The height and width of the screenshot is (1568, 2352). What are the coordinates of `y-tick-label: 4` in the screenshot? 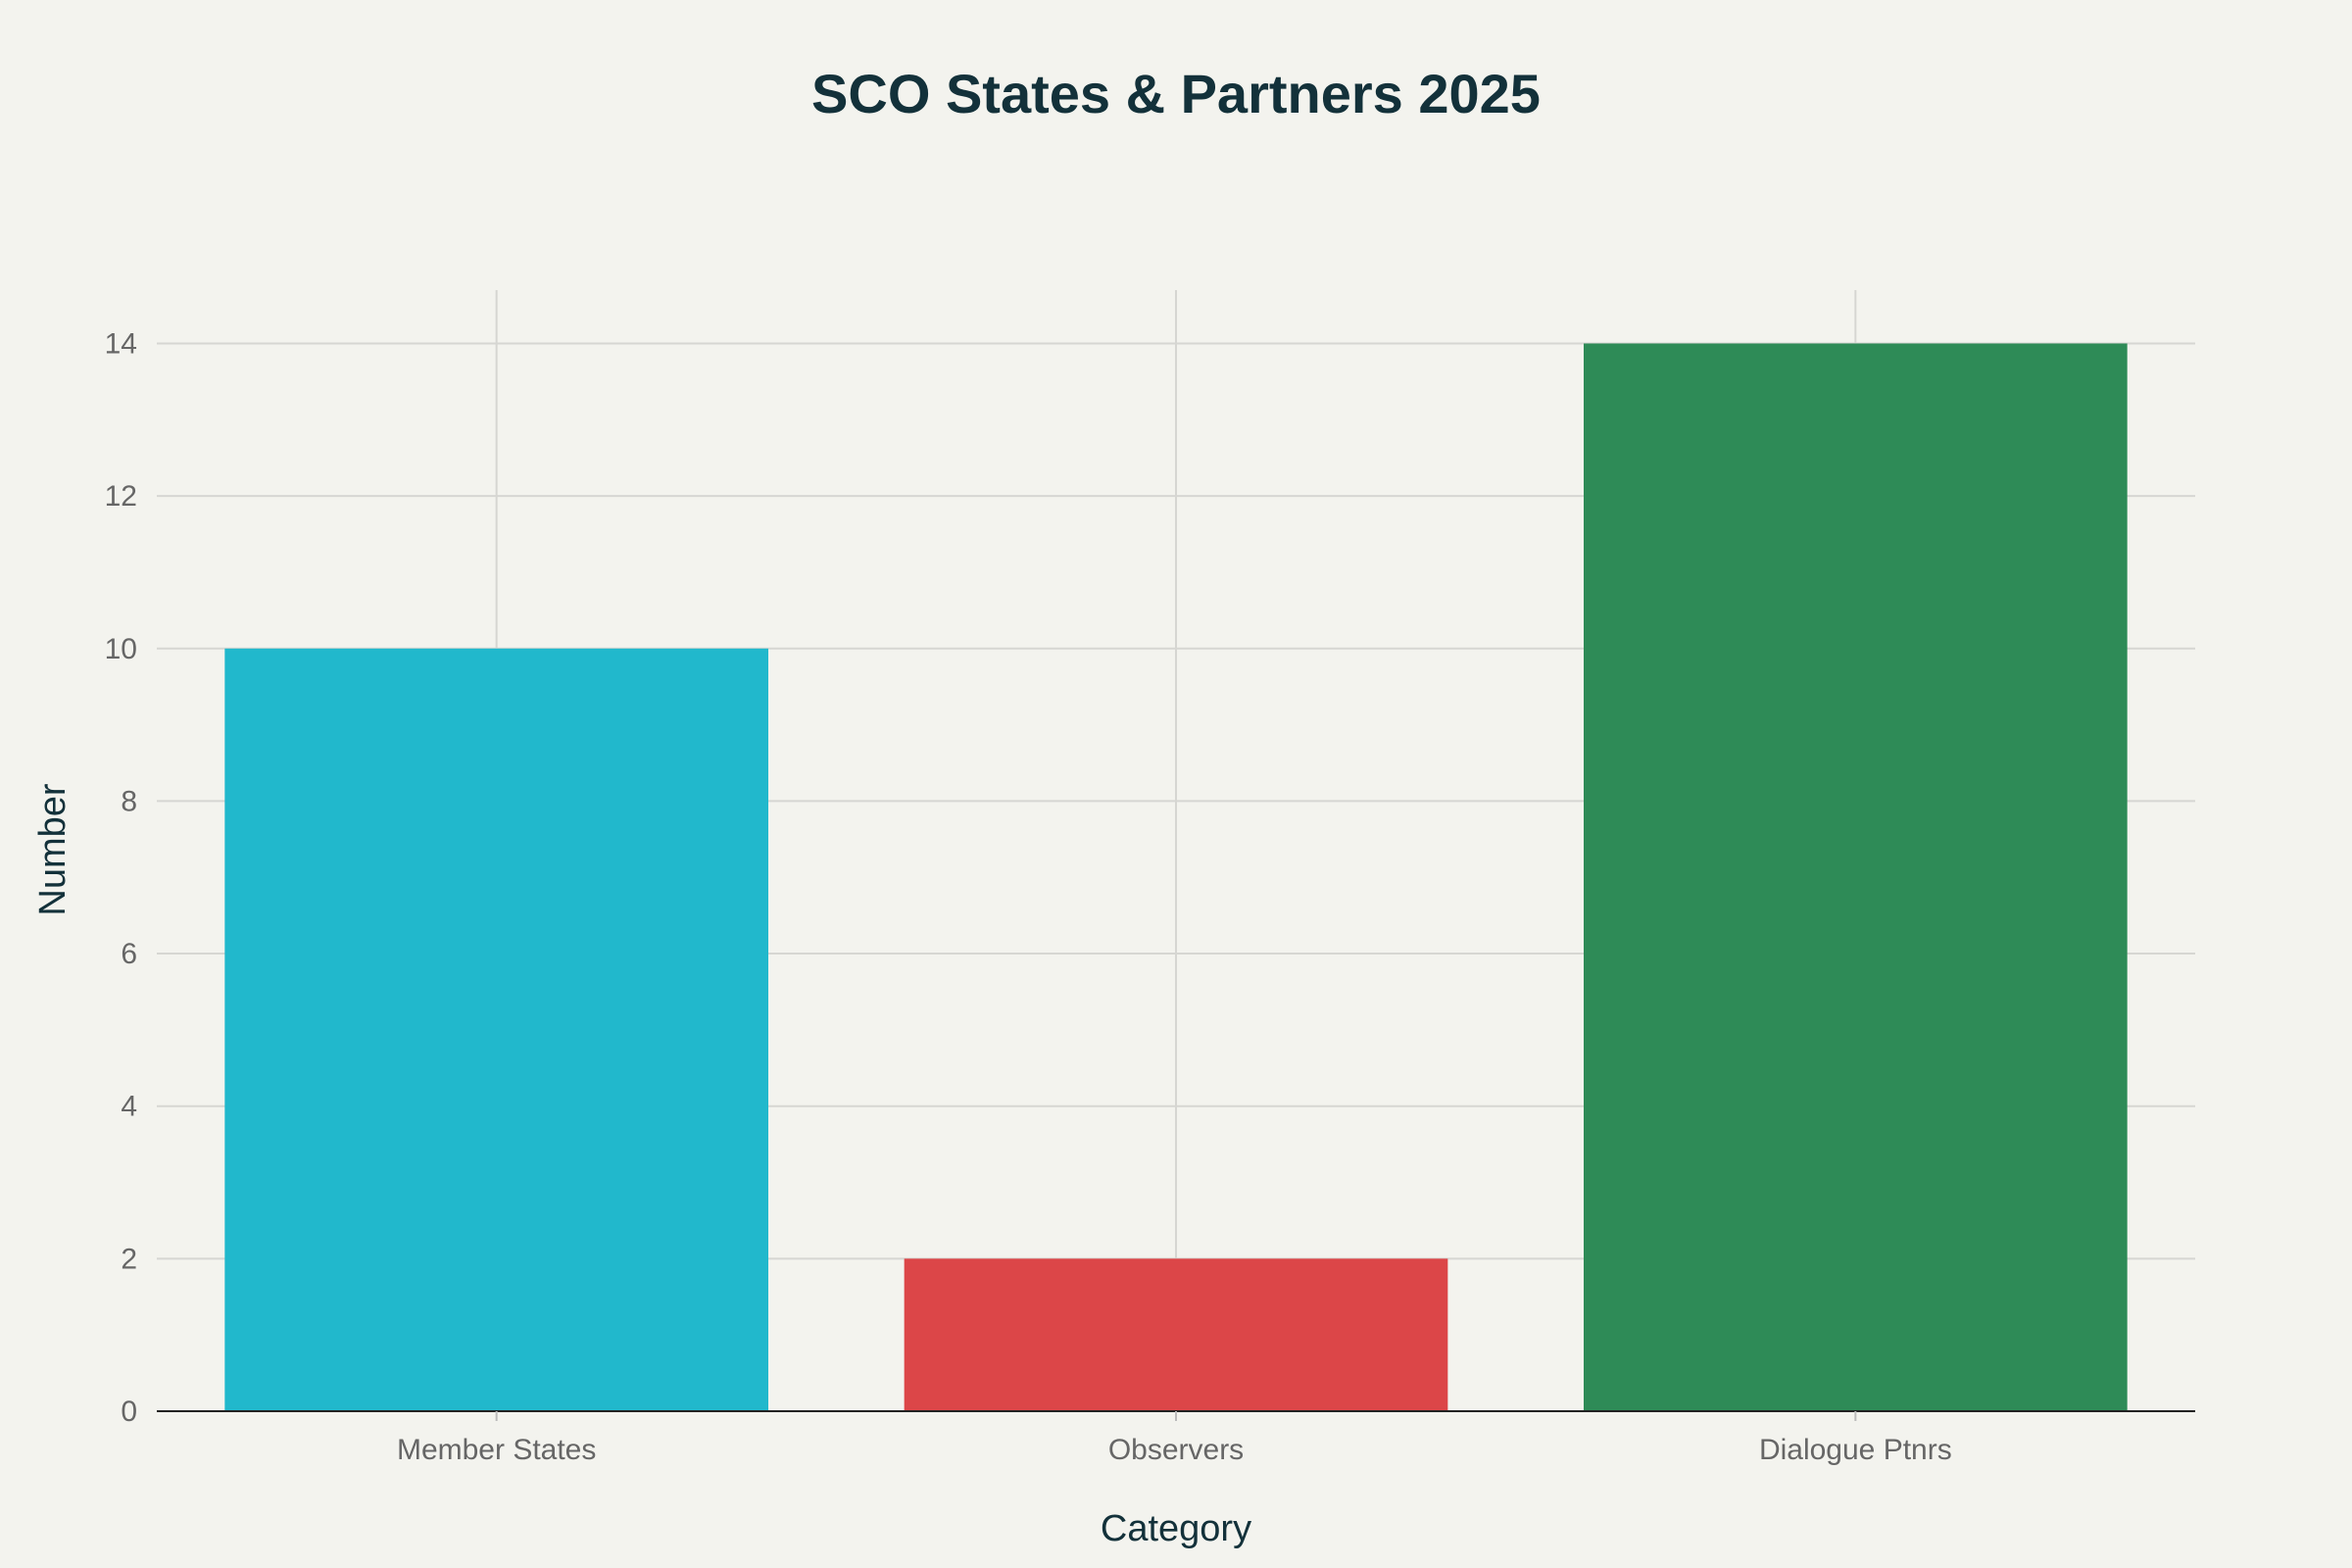 It's located at (129, 1107).